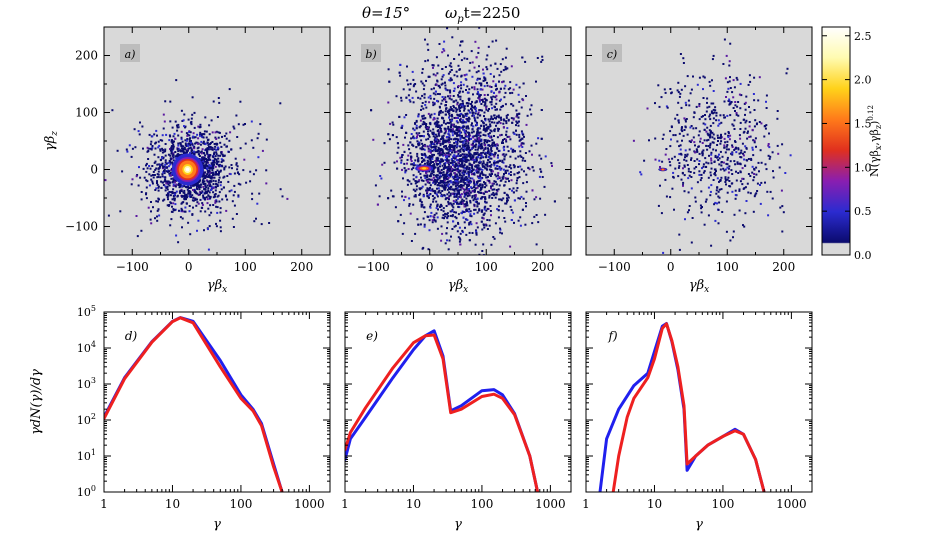 This screenshot has width=944, height=542. Describe the element at coordinates (424, 168) in the screenshot. I see `density-core-contour` at that location.